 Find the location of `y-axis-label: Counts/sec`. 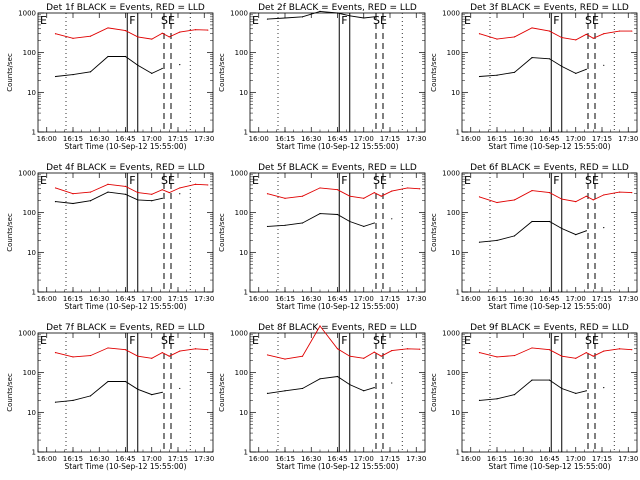

y-axis-label: Counts/sec is located at coordinates (222, 232).